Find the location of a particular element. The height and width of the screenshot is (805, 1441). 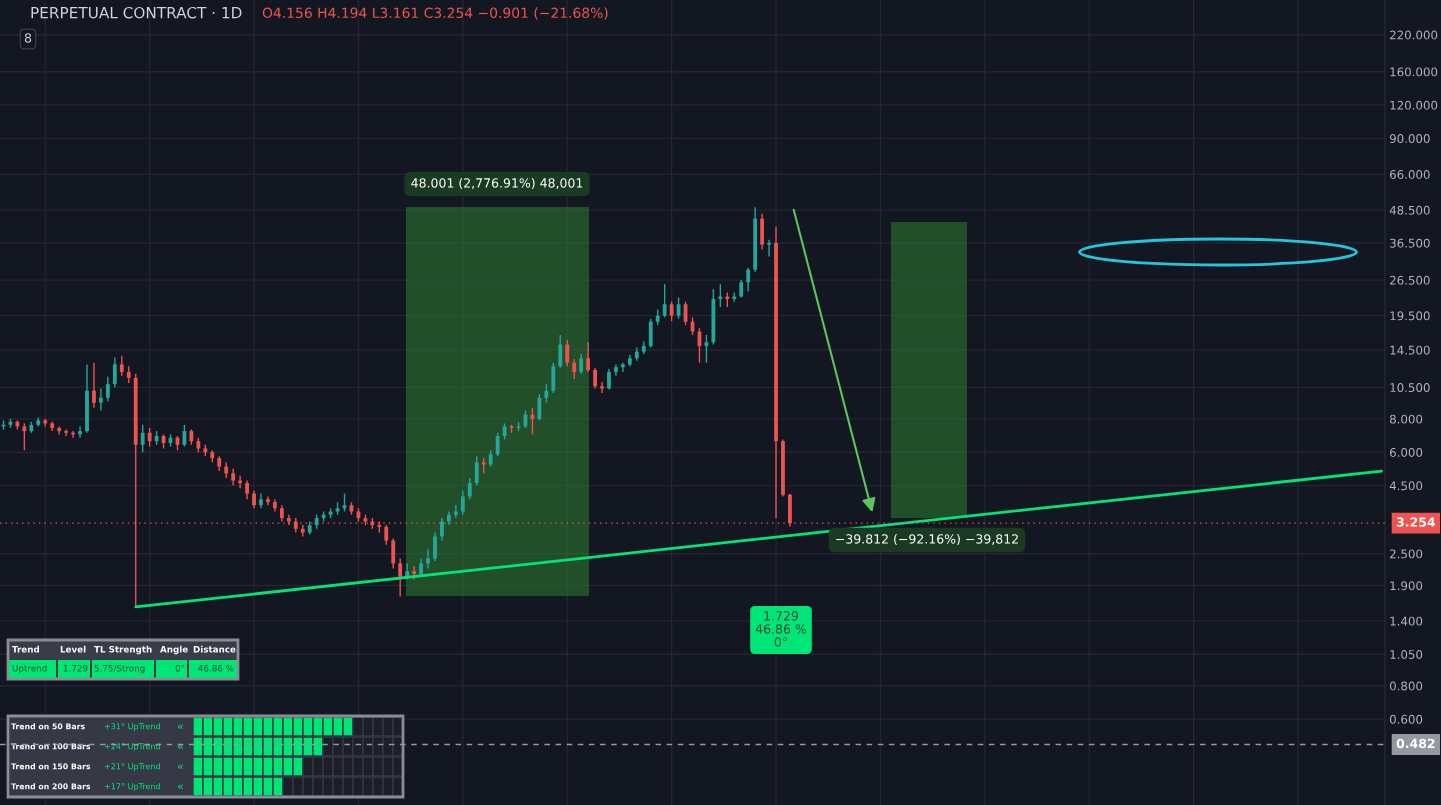

y-tick-label: 14.500 is located at coordinates (1410, 350).